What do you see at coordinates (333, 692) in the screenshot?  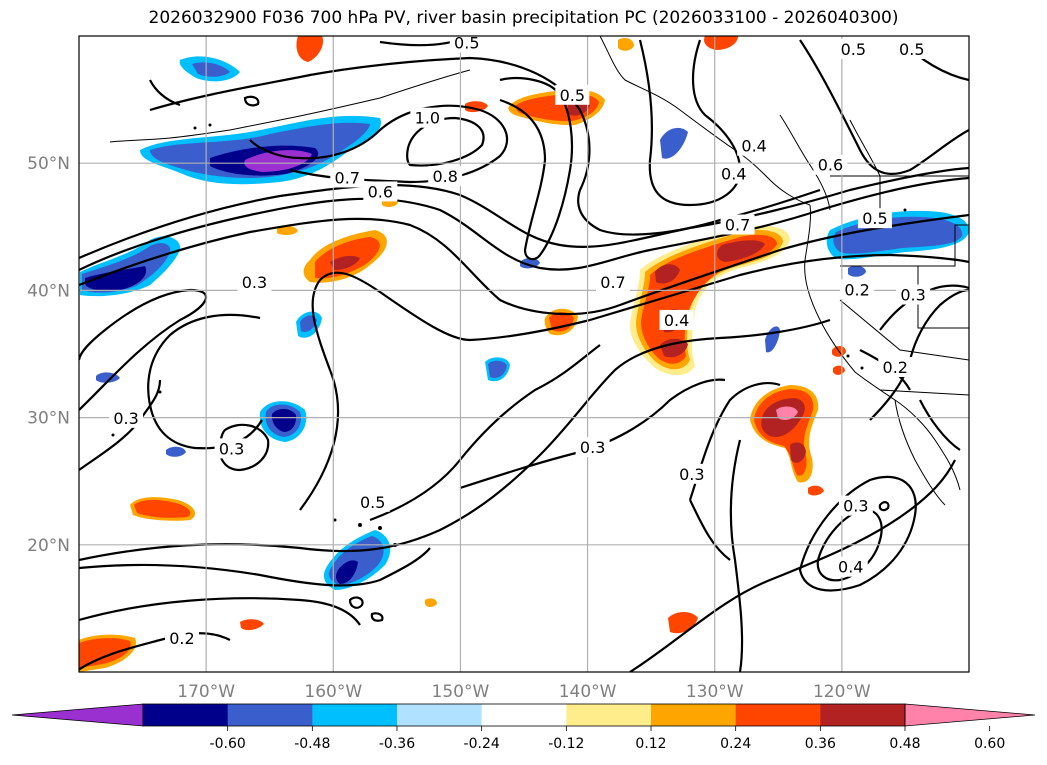 I see `lon-tick-label: 160°W` at bounding box center [333, 692].